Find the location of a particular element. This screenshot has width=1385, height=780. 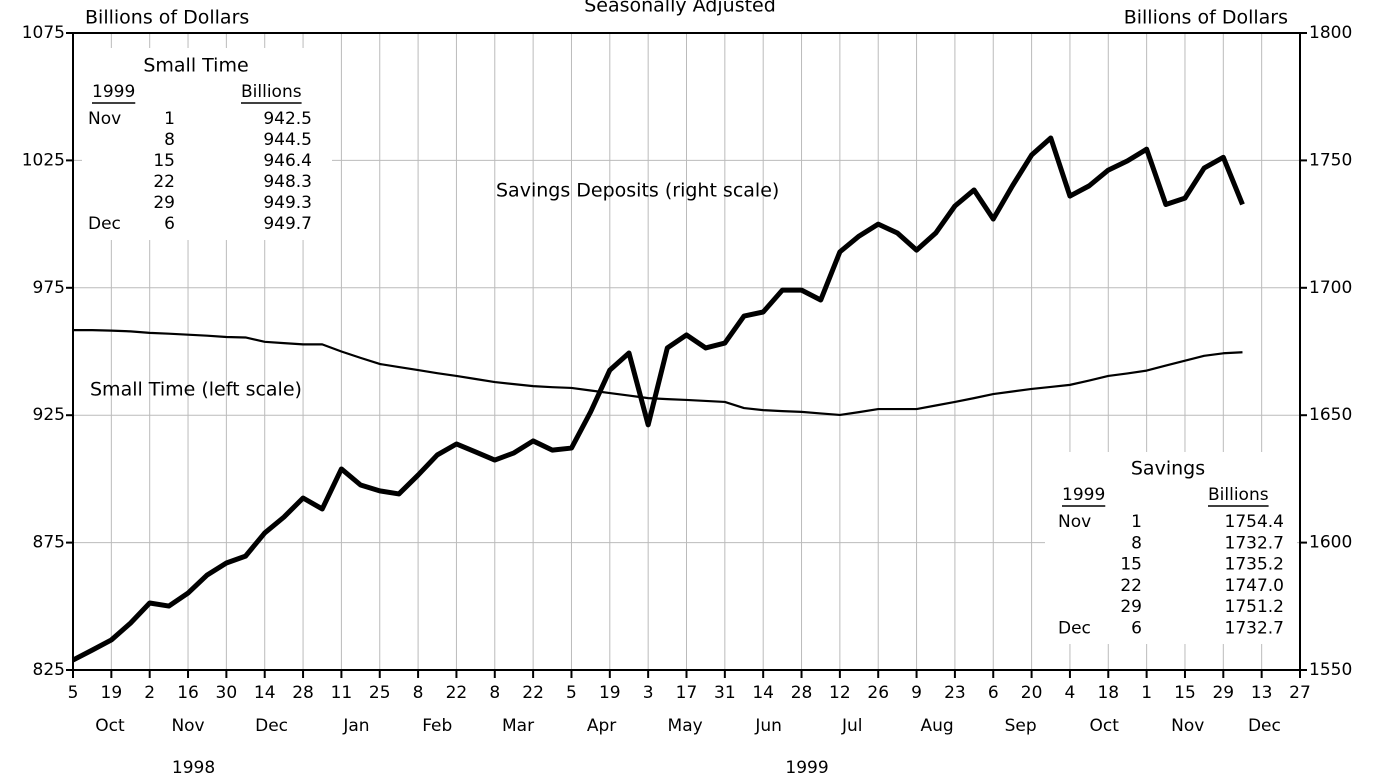

inset-value: 949.3 is located at coordinates (287, 203).